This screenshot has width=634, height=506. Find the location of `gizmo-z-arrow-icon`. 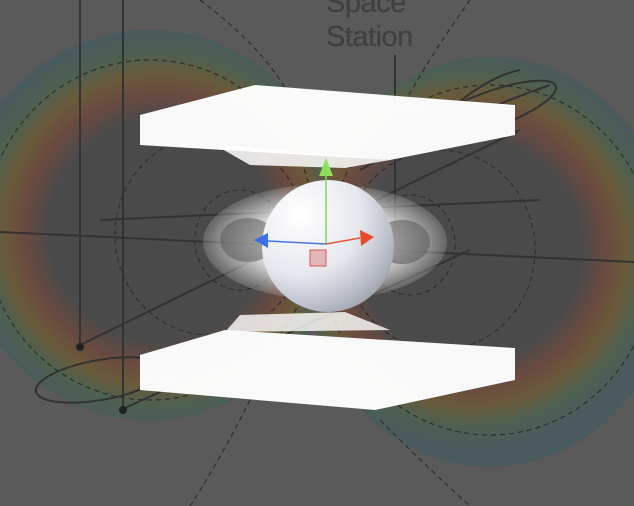

gizmo-z-arrow-icon is located at coordinates (261, 240).